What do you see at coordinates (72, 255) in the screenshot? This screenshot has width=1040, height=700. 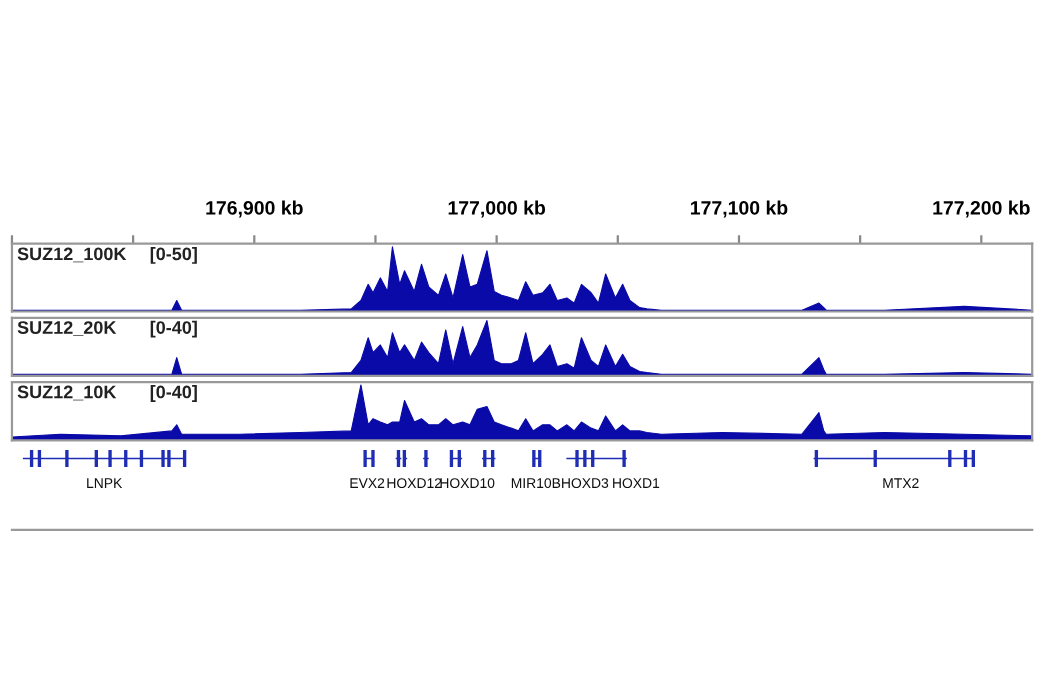 I see `chart-title: SUZ12_100K` at bounding box center [72, 255].